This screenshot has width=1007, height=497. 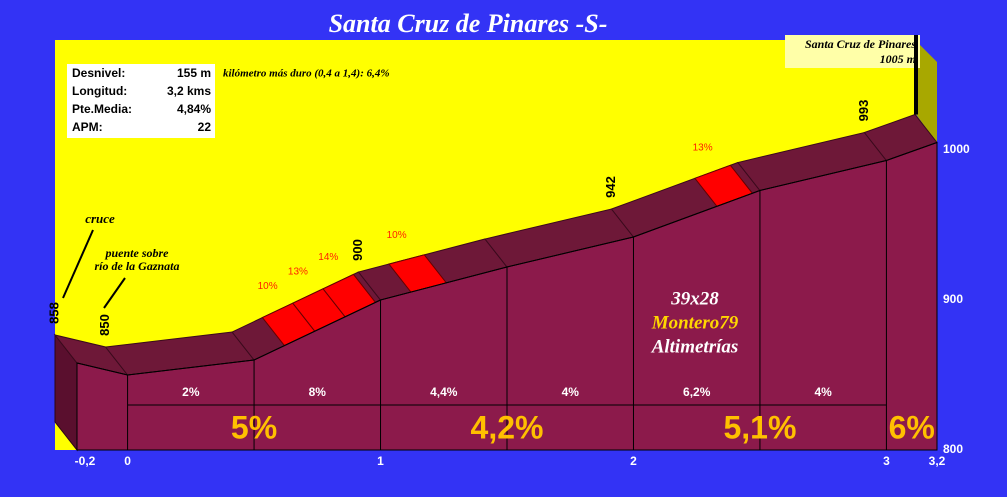 What do you see at coordinates (937, 461) in the screenshot?
I see `x-tick-label: 3,2` at bounding box center [937, 461].